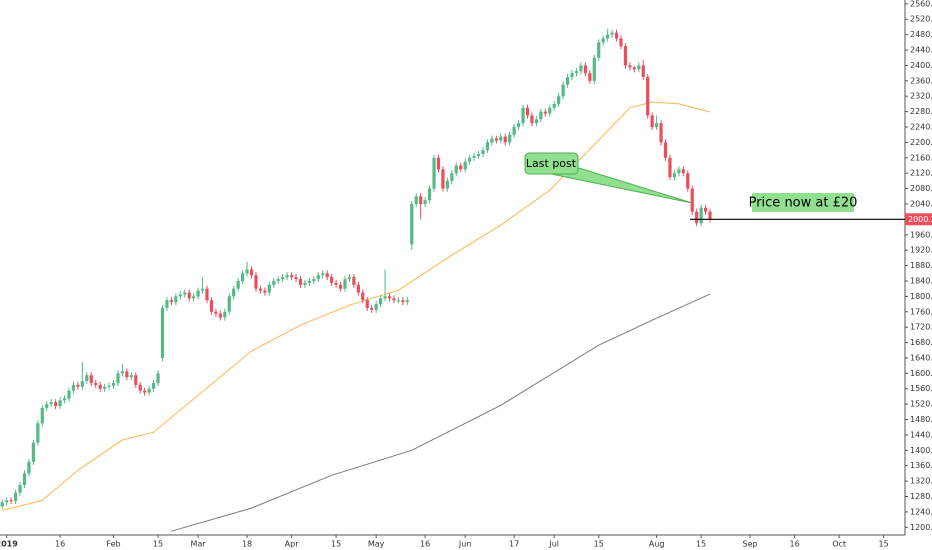 The width and height of the screenshot is (932, 550). What do you see at coordinates (921, 327) in the screenshot?
I see `y-tick-label: 1720.0` at bounding box center [921, 327].